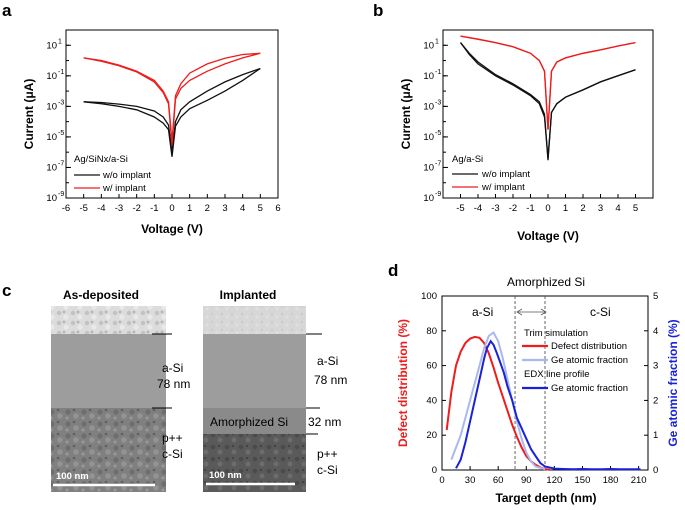 The image size is (685, 510). Describe the element at coordinates (66, 208) in the screenshot. I see `chart-a-xtick-label-0: -6` at that location.